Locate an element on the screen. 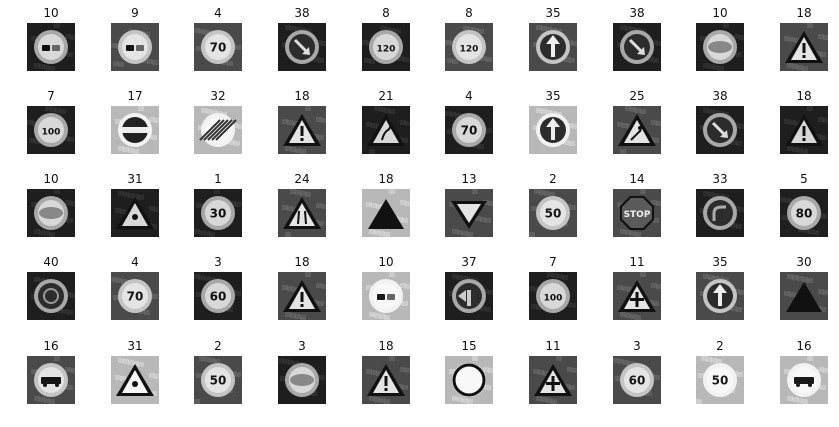 This screenshot has width=839, height=427. class-label: 17 is located at coordinates (135, 96).